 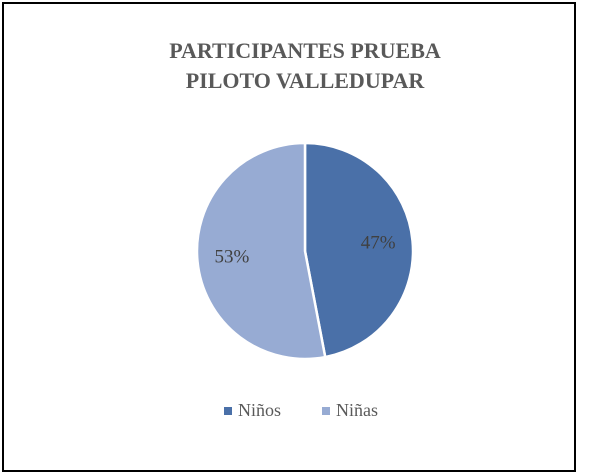 What do you see at coordinates (305, 65) in the screenshot?
I see `chart-title: PARTICIPANTES PRUEBA PILOTO VALLEDUPAR` at bounding box center [305, 65].